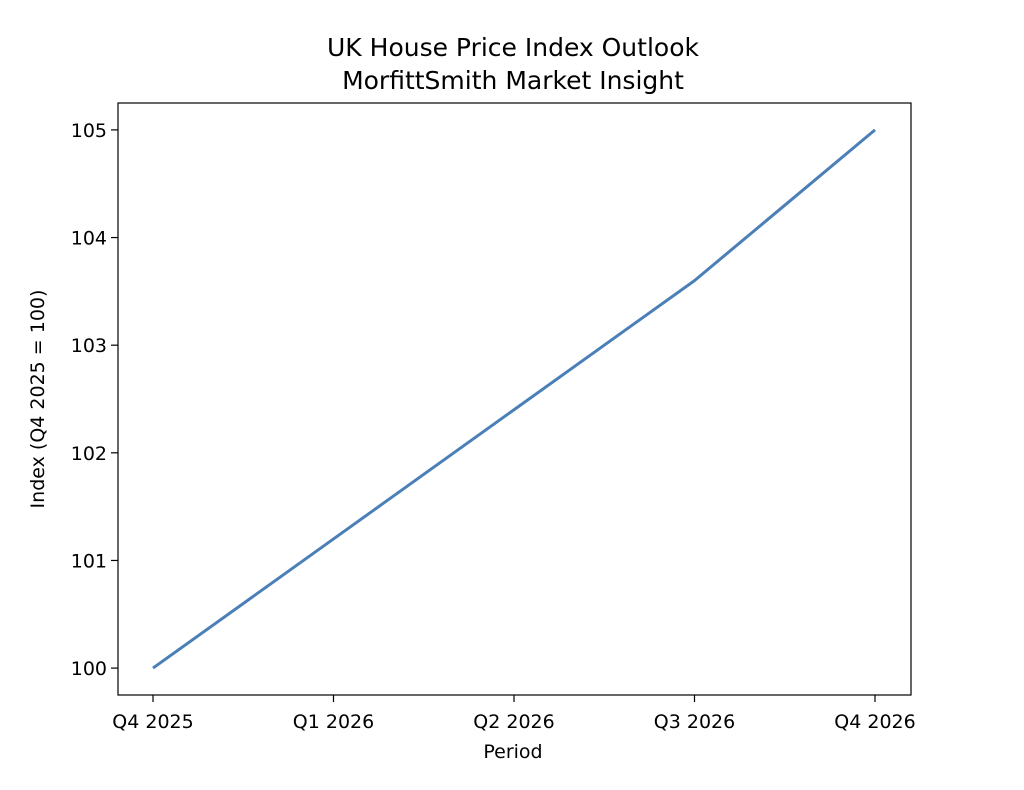 Image resolution: width=1024 pixels, height=790 pixels. What do you see at coordinates (333, 722) in the screenshot?
I see `x-tick-label: Q1 2026` at bounding box center [333, 722].